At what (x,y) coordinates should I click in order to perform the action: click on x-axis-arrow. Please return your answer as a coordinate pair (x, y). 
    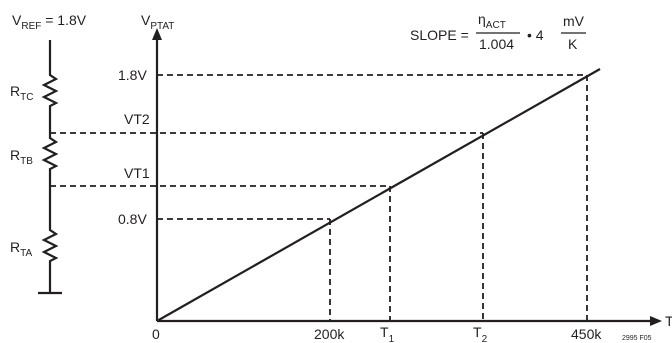
    Looking at the image, I should click on (656, 321).